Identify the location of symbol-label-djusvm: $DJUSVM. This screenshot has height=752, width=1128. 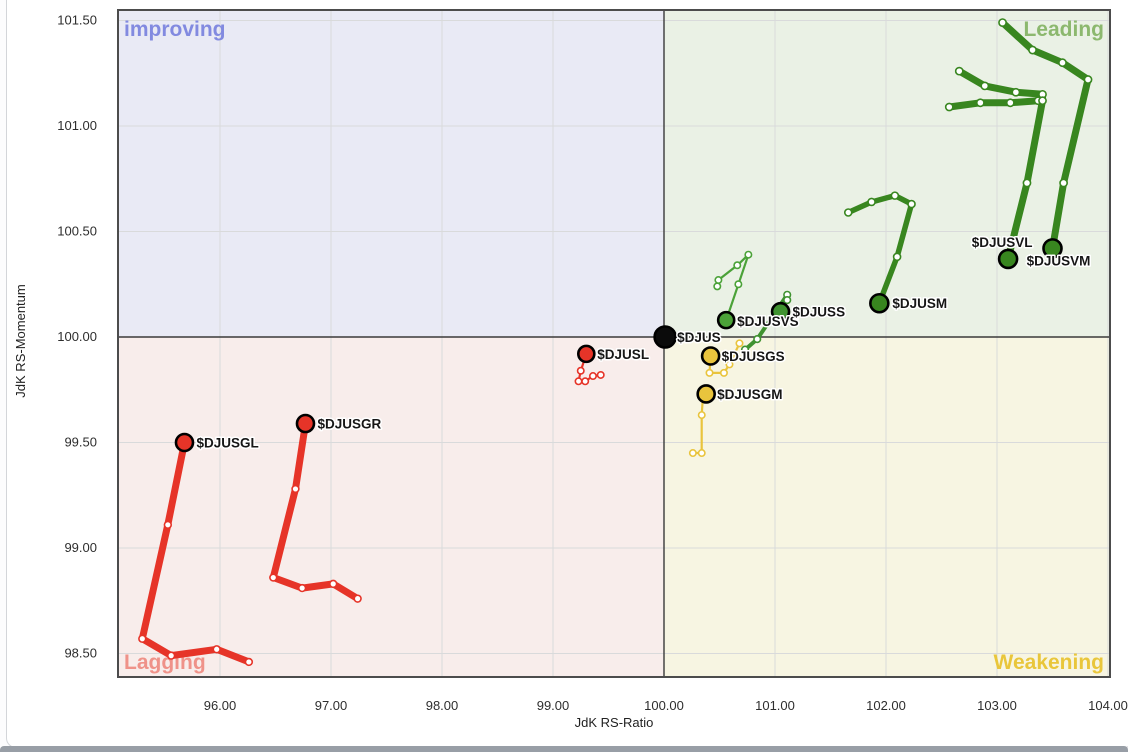
(1058, 261).